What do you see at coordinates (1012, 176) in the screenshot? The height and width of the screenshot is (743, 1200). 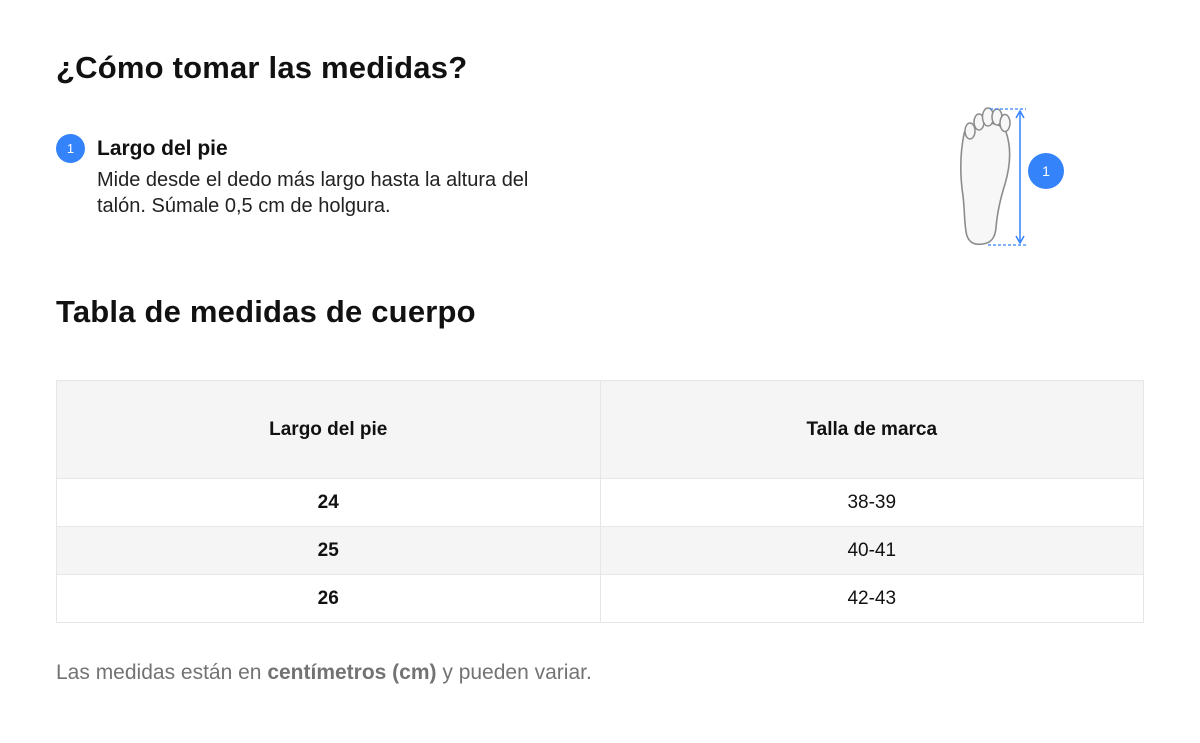 I see `foot-icon: 1` at bounding box center [1012, 176].